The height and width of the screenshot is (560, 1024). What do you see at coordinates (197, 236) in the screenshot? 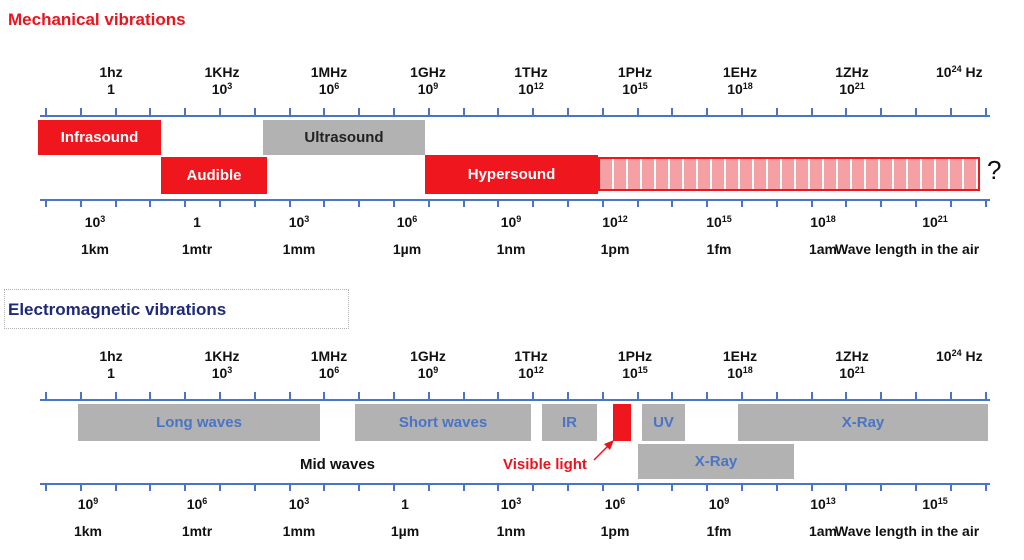
I see `mechanical-wavelength-label: 1 1mtr` at bounding box center [197, 236].